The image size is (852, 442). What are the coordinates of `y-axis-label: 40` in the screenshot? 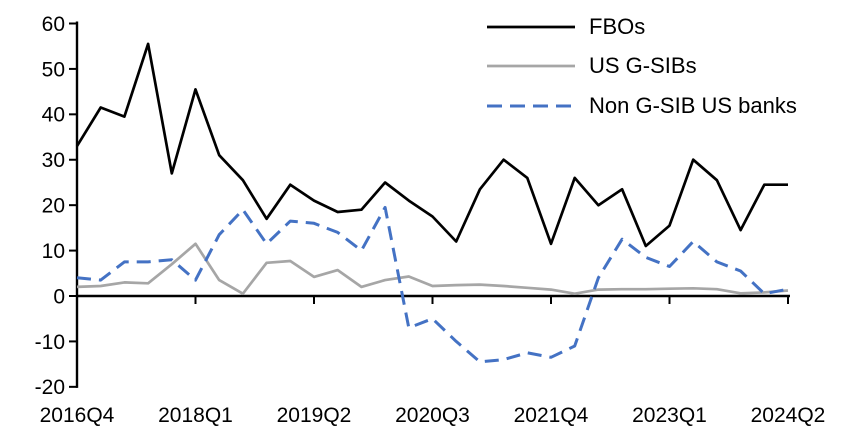 It's located at (53, 115).